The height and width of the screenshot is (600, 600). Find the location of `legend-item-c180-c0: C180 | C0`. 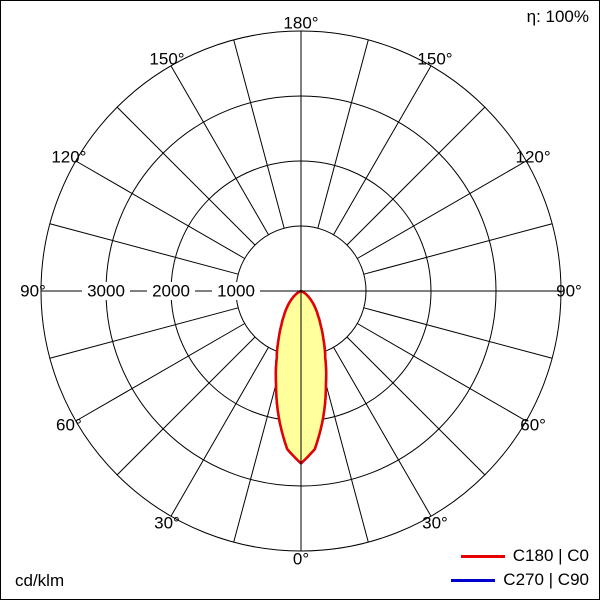

legend-item-c180-c0: C180 | C0 is located at coordinates (520, 556).